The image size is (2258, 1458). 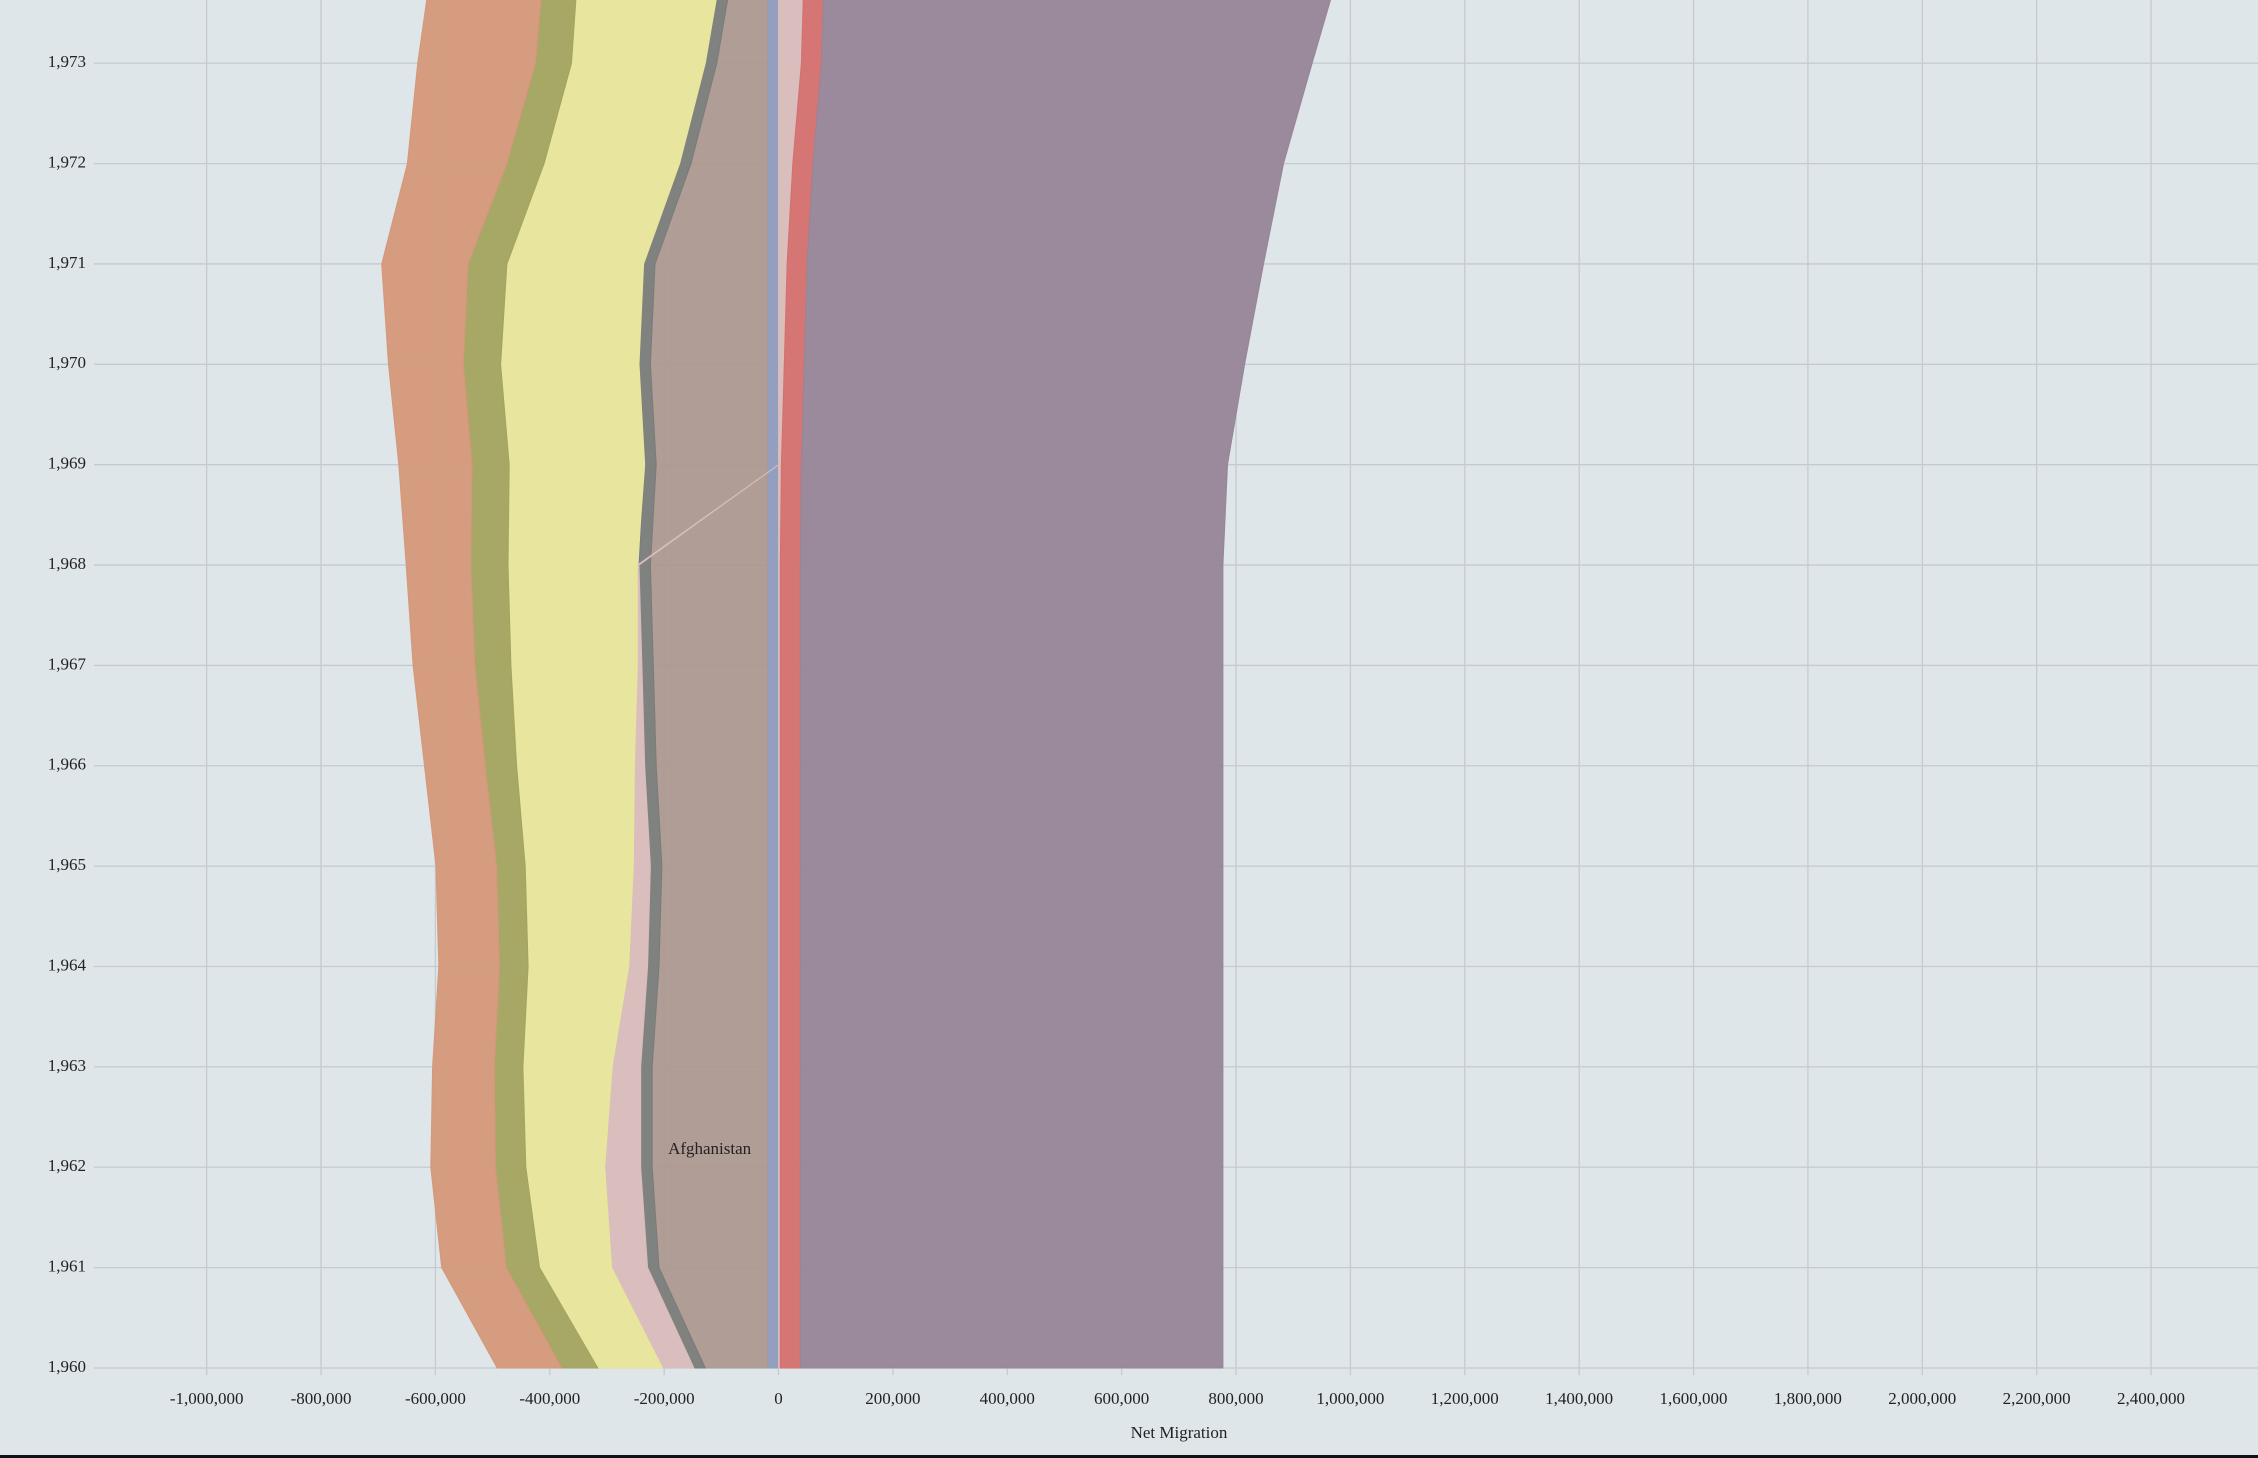 I want to click on y-tick-label: 1,964, so click(x=67, y=964).